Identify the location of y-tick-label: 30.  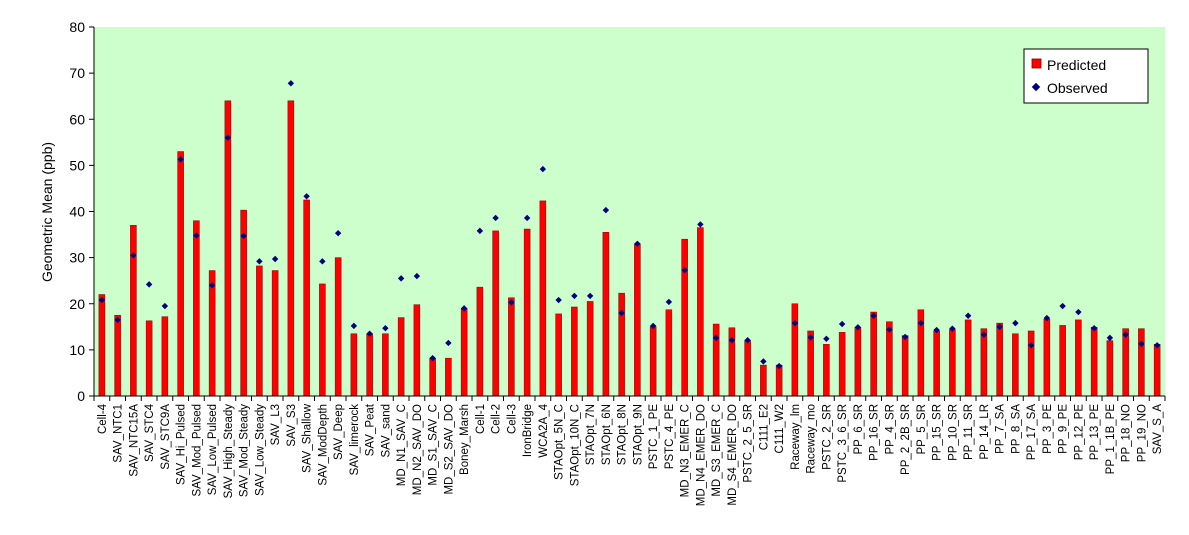
(77, 258).